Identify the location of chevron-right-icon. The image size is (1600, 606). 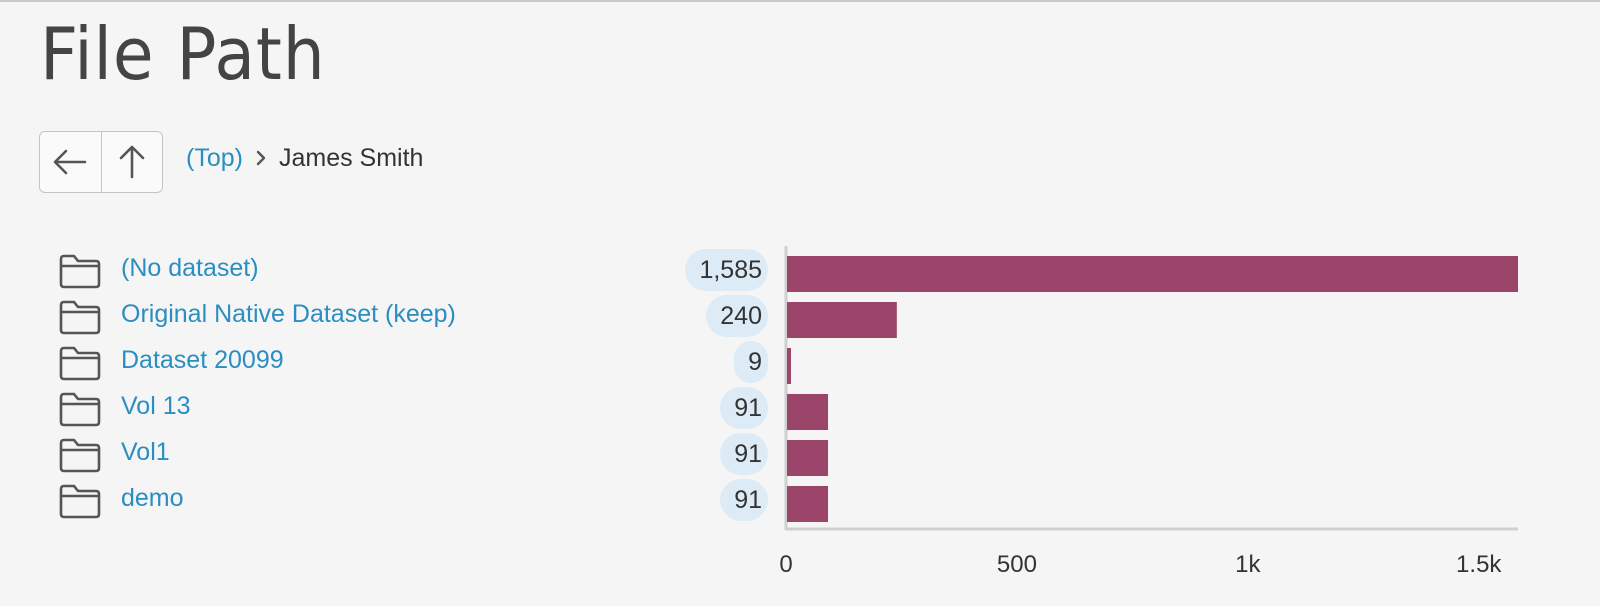
(261, 158).